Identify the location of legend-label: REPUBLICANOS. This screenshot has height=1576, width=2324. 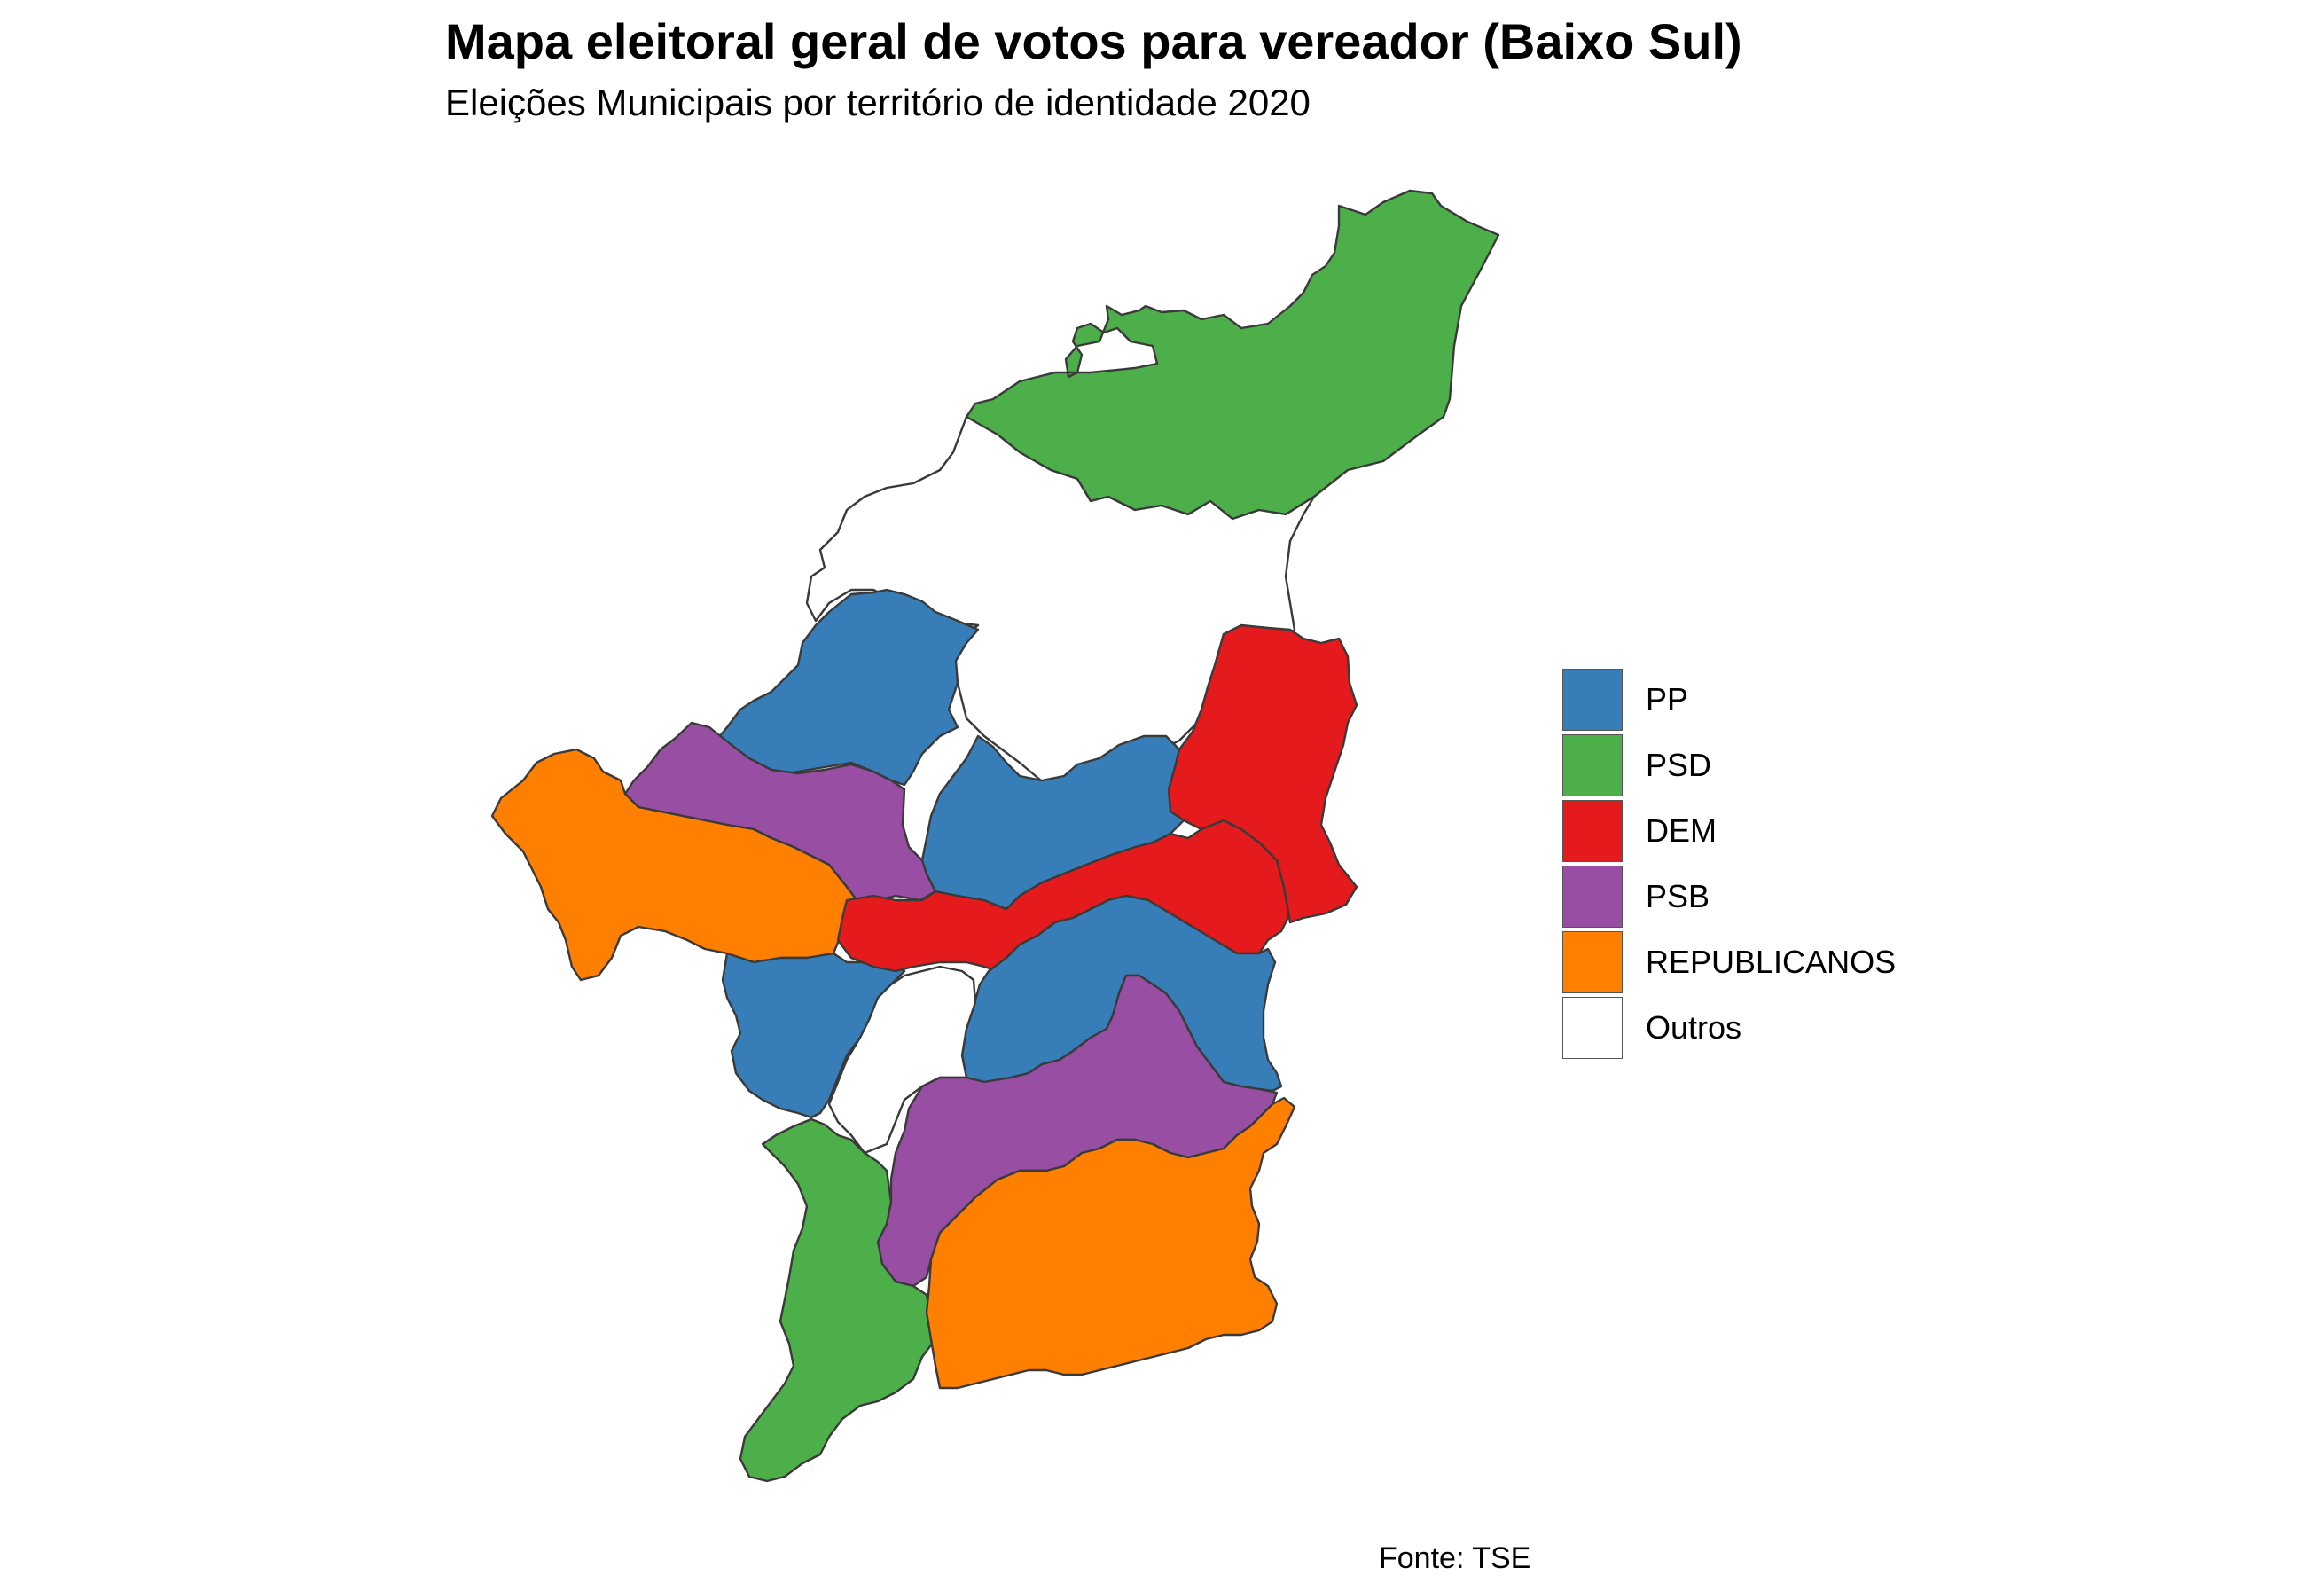
(1771, 962).